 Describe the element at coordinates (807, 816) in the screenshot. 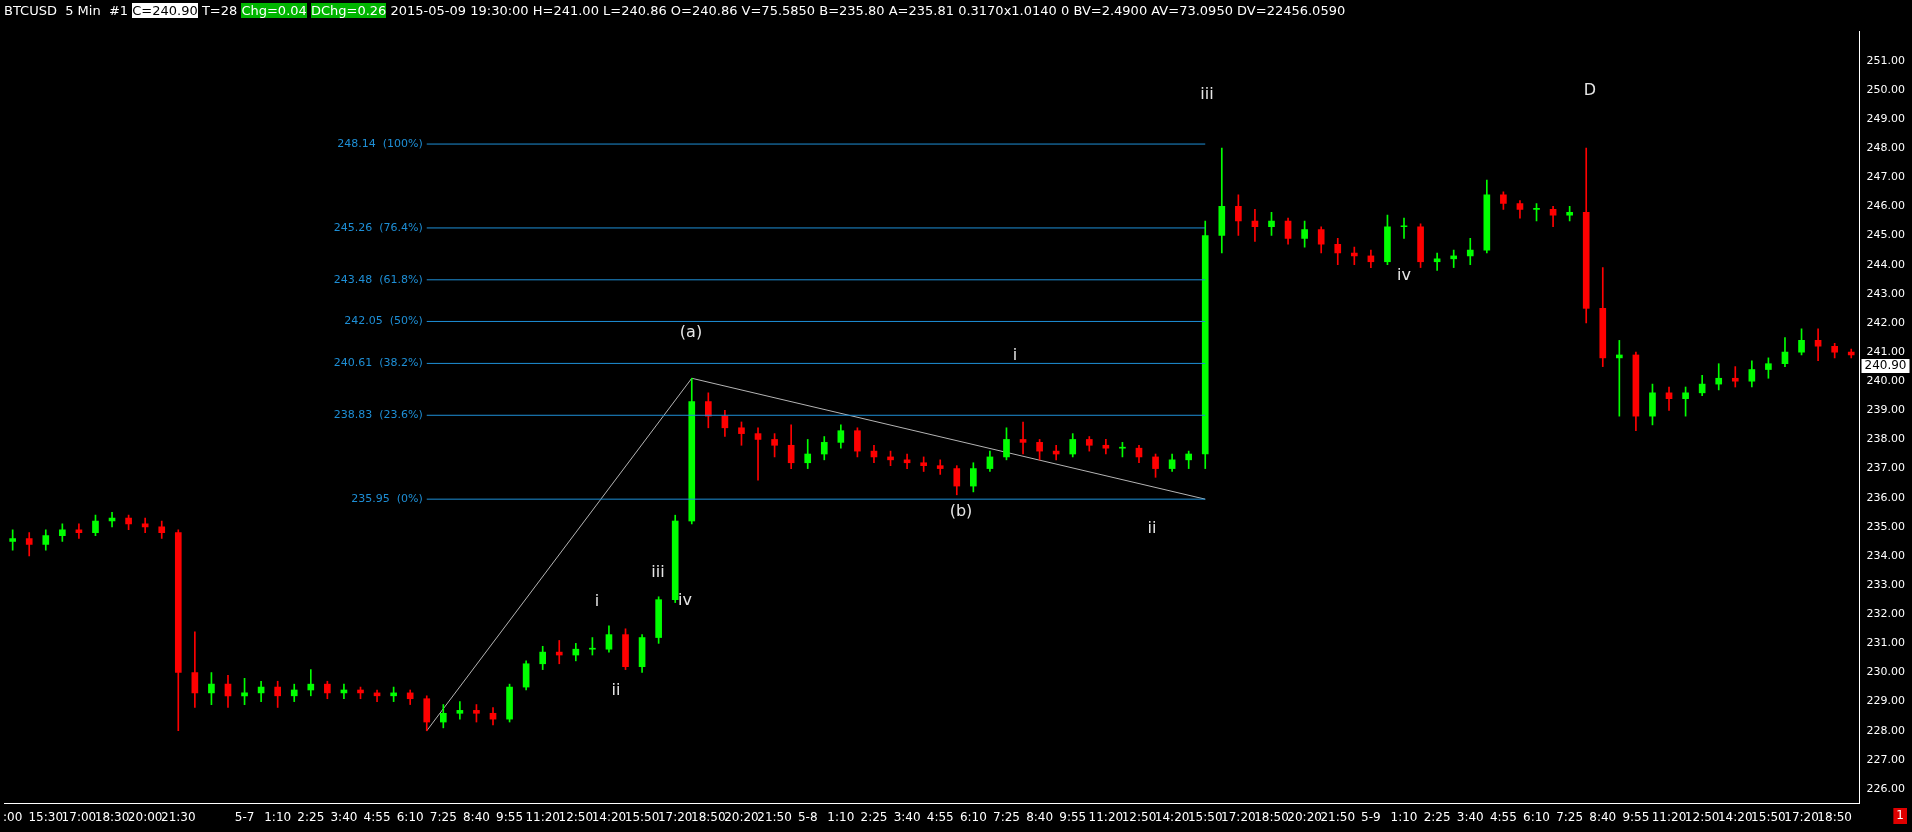

I see `x-tick-label: 5-8` at that location.